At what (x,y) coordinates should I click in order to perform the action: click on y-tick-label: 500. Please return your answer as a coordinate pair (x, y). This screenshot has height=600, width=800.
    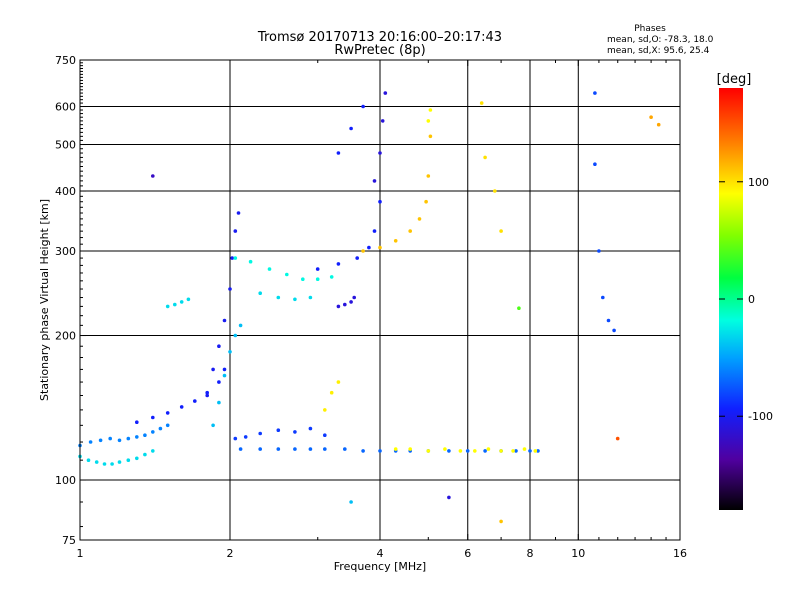
    Looking at the image, I should click on (65, 145).